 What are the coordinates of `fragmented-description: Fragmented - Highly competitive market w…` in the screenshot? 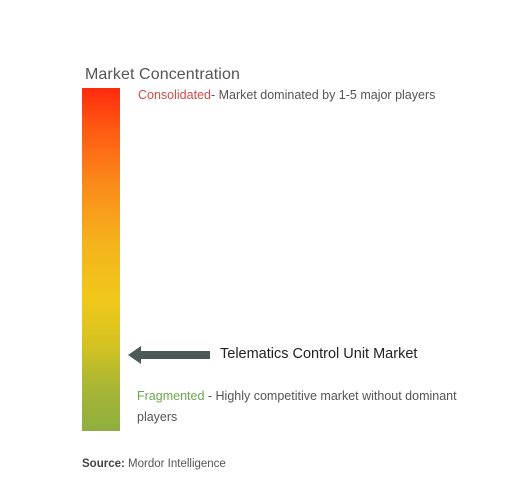 It's located at (307, 407).